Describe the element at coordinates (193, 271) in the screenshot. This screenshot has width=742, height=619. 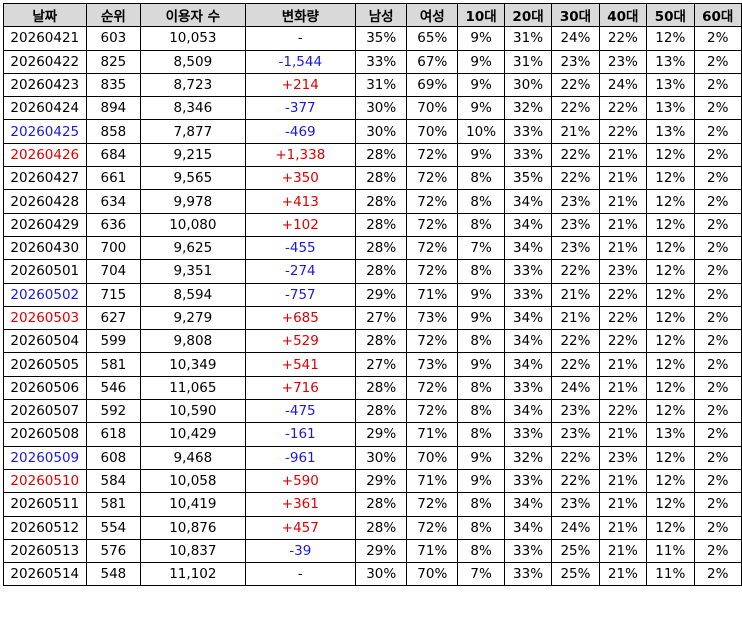
I see `cell-users: 9,351` at that location.